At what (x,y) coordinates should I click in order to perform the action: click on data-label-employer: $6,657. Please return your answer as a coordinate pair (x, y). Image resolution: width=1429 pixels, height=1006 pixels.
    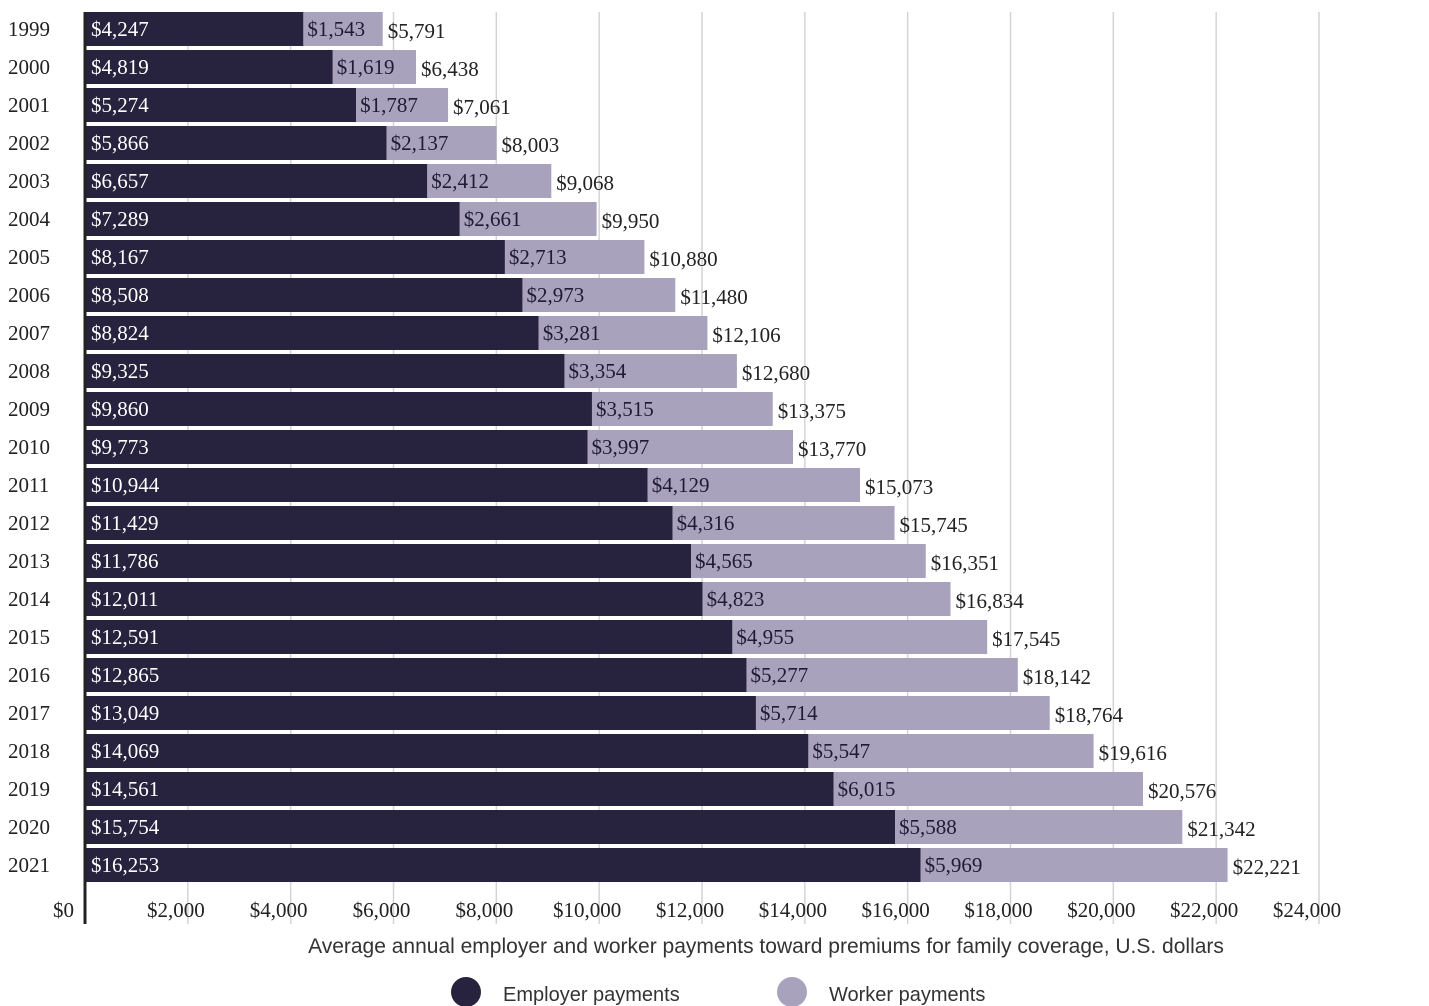
    Looking at the image, I should click on (120, 181).